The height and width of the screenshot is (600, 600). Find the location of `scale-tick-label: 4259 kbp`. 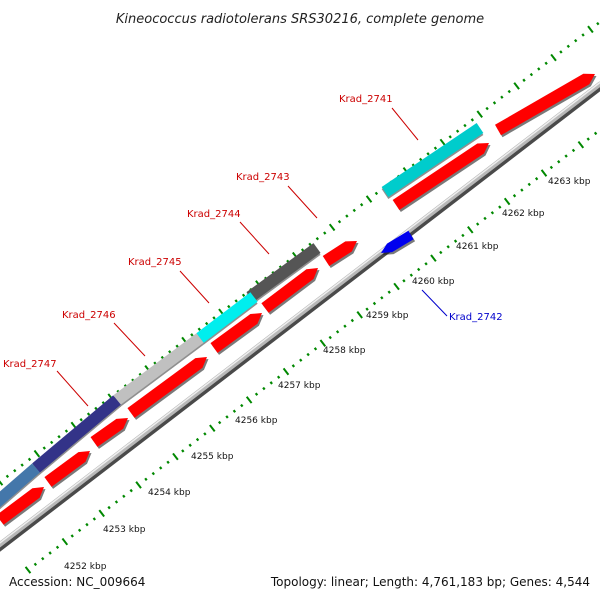

scale-tick-label: 4259 kbp is located at coordinates (387, 316).